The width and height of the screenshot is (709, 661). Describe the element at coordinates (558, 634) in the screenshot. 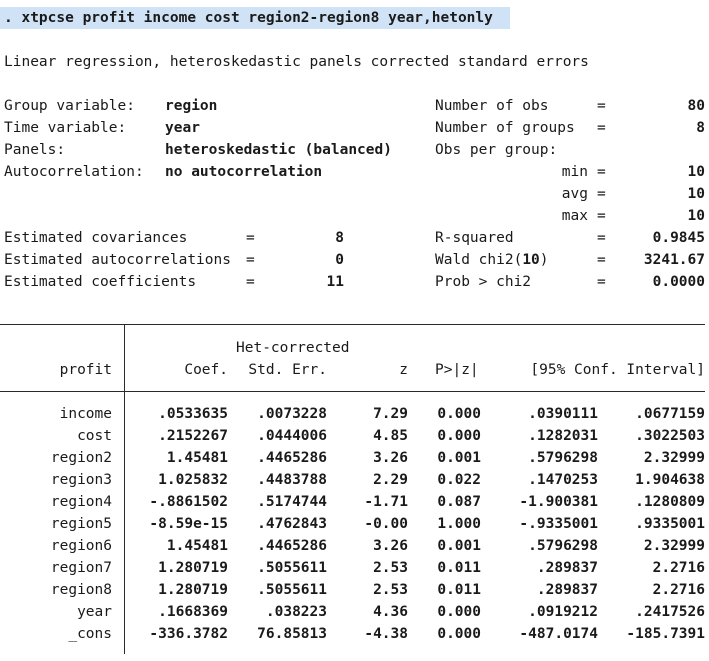

I see `row-ci-lower: -487.0174` at that location.